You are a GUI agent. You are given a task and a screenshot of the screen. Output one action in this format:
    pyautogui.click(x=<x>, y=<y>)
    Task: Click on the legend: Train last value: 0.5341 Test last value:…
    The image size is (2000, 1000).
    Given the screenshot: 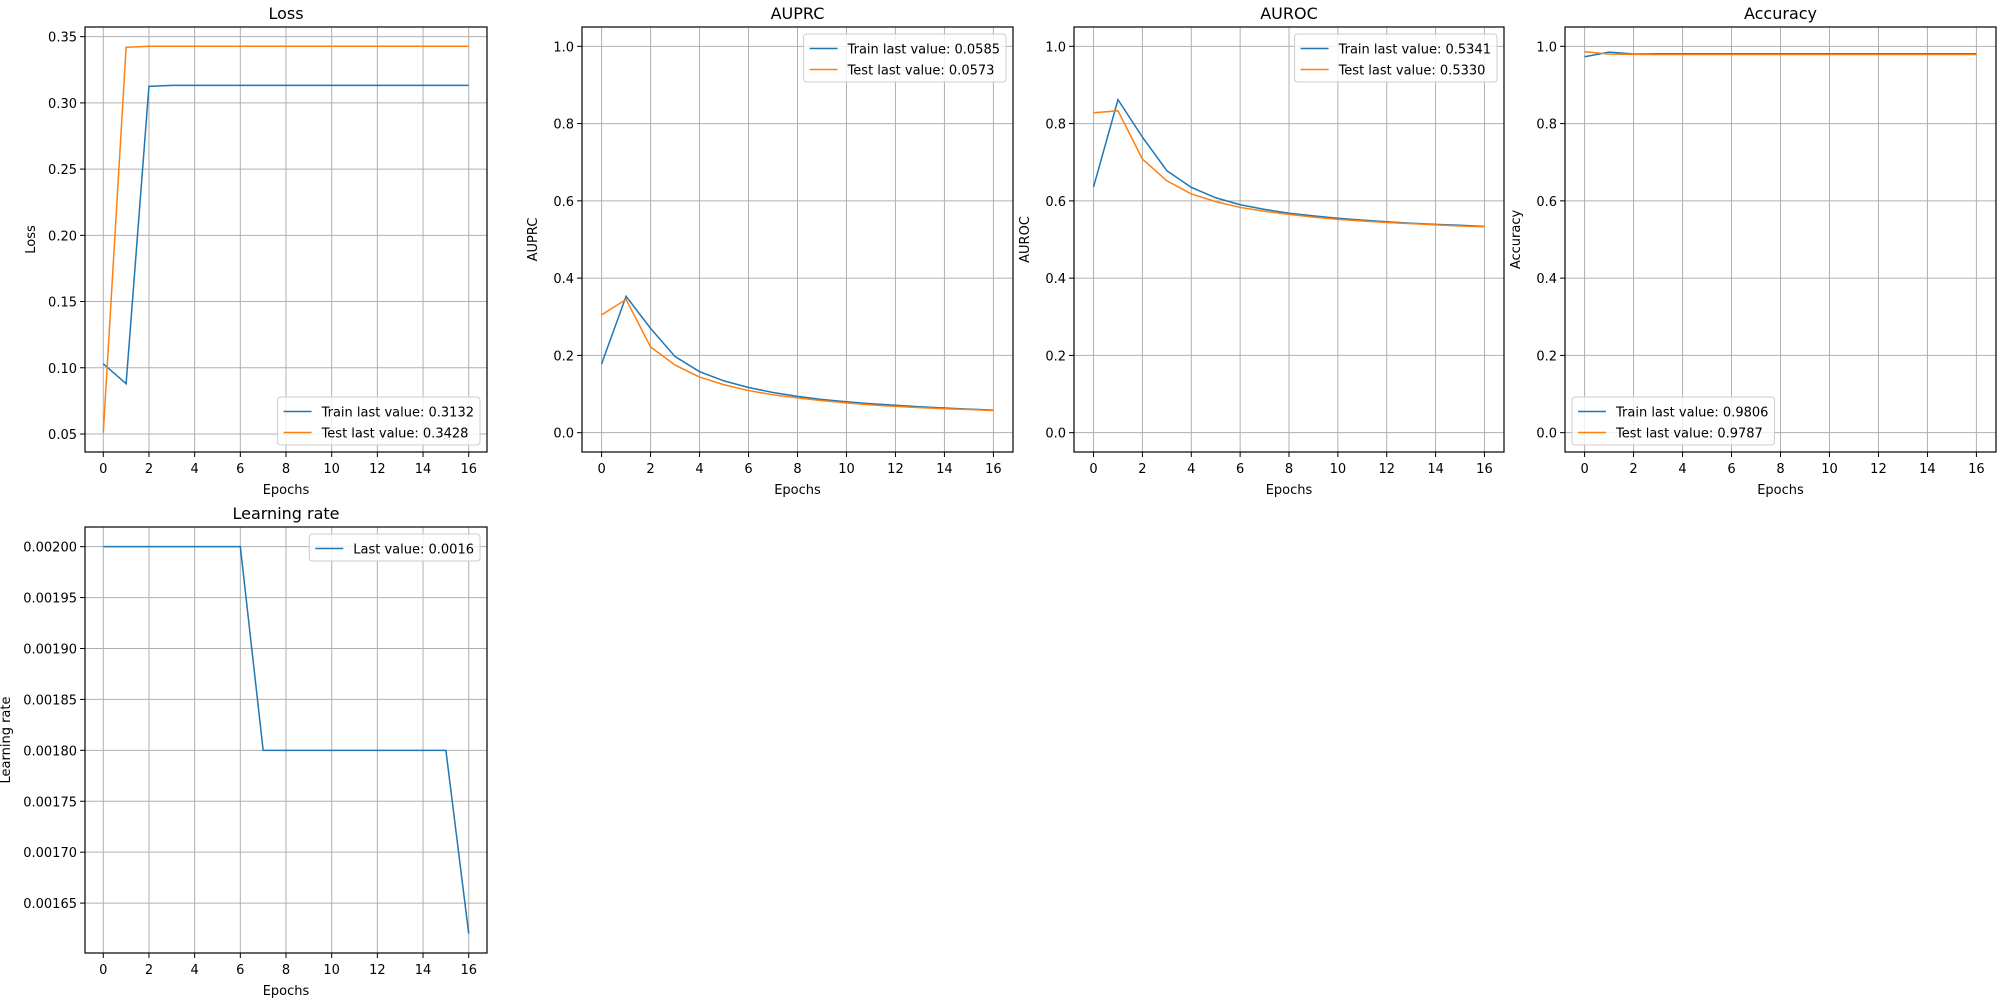 What is the action you would take?
    pyautogui.click(x=1396, y=58)
    